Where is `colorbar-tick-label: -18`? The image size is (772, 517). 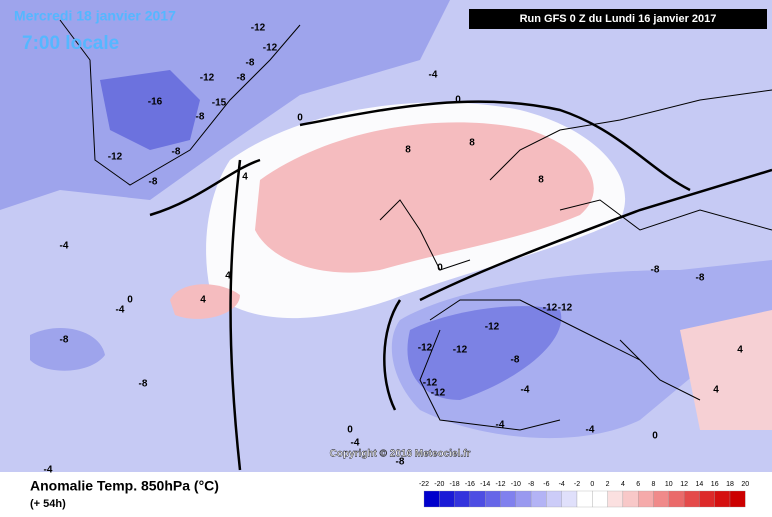
colorbar-tick-label: -18 is located at coordinates (455, 484).